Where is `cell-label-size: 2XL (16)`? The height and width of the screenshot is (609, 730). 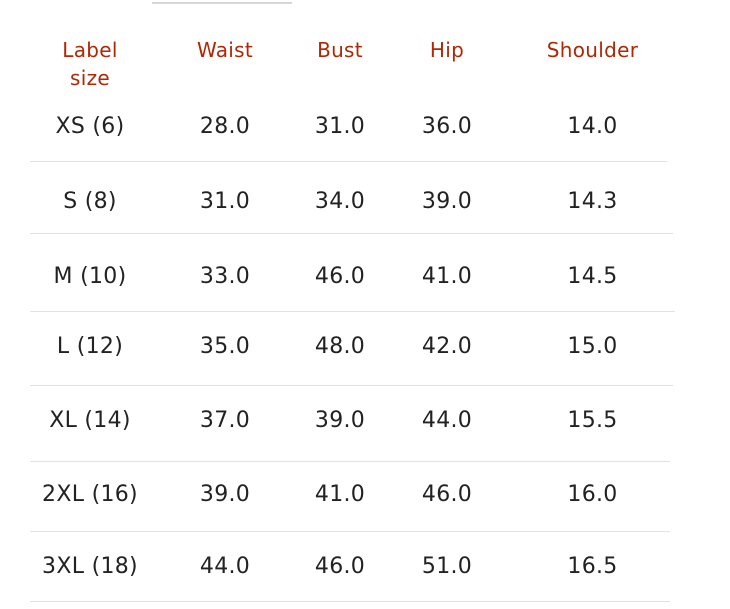
cell-label-size: 2XL (16) is located at coordinates (90, 494).